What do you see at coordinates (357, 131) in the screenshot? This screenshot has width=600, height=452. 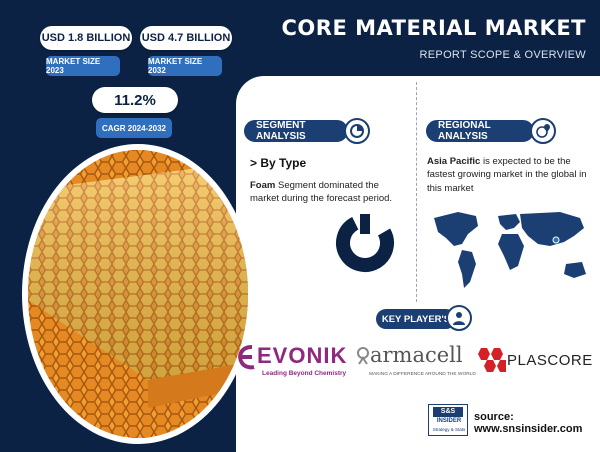 I see `pie-chart-icon` at bounding box center [357, 131].